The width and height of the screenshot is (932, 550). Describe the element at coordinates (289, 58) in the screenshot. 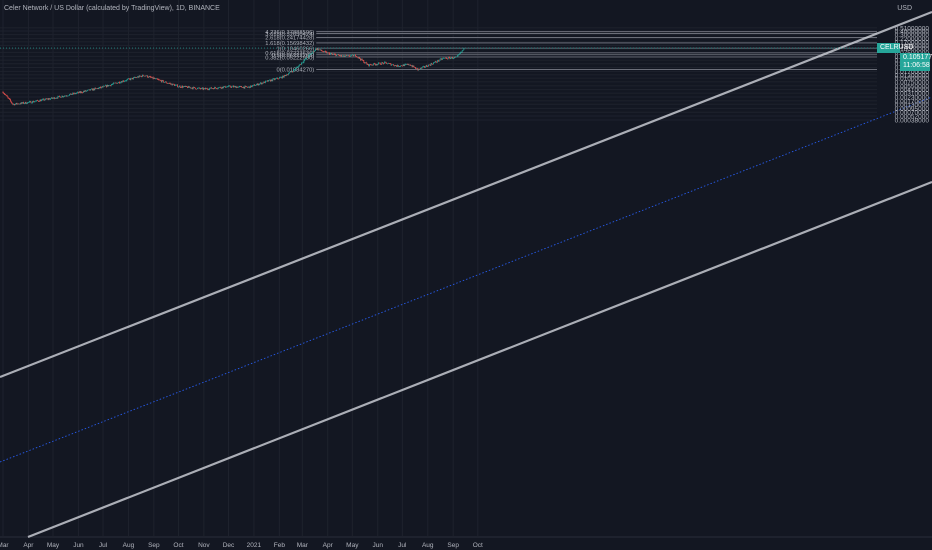

I see `fib-level-label: 0.382(0.05222900)` at that location.